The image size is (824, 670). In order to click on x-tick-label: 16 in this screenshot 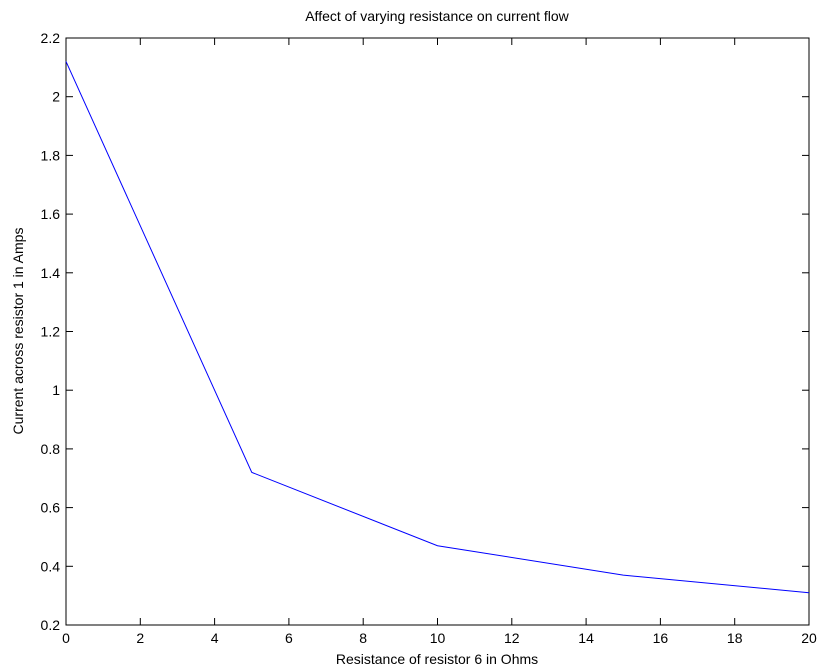, I will do `click(661, 638)`.